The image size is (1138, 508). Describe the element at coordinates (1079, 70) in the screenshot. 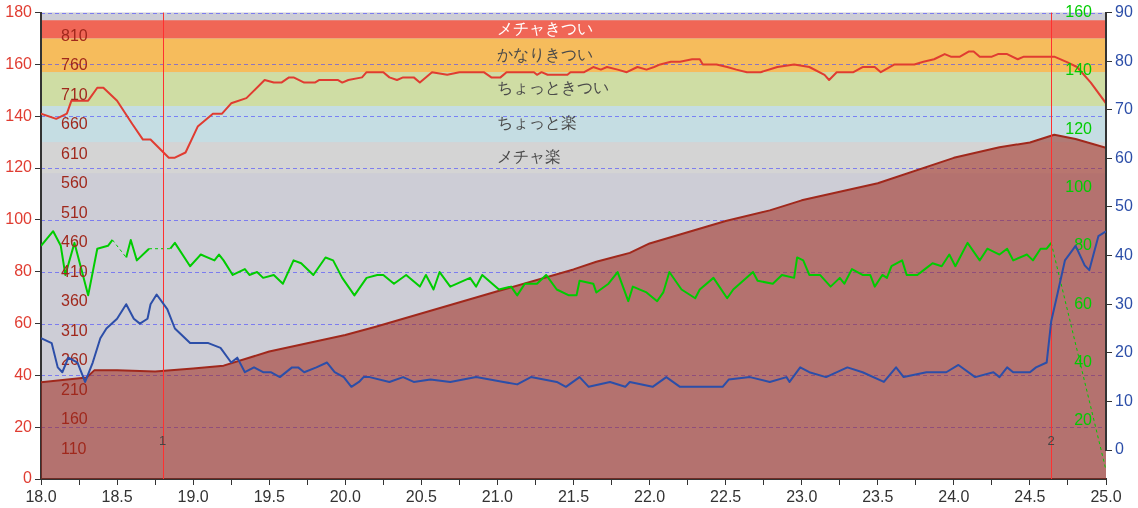

I see `y3-tick-label: 140` at that location.